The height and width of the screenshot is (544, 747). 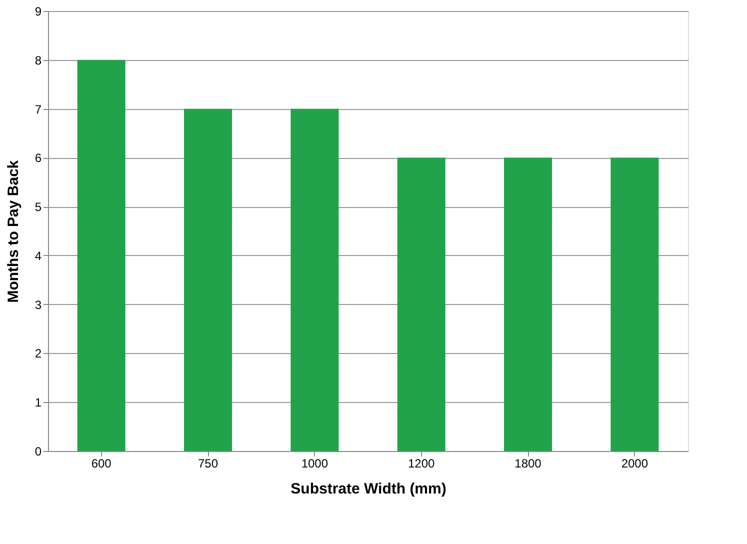 I want to click on x-tick-label: 2000, so click(x=634, y=463).